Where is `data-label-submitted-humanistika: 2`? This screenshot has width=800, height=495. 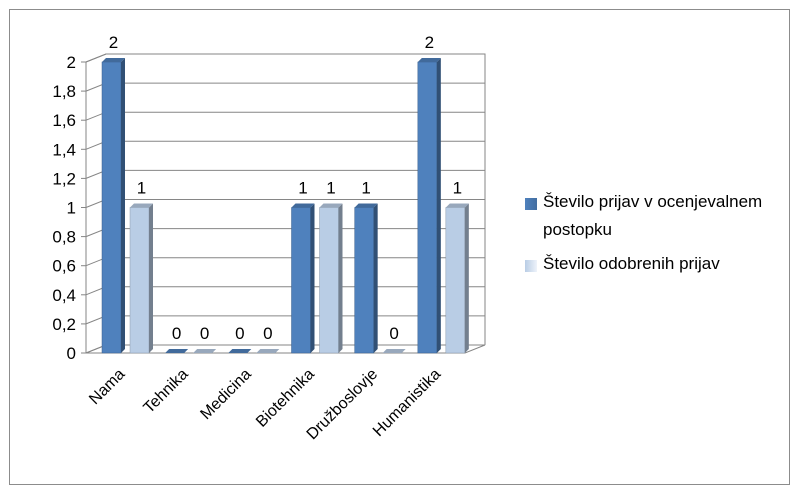 data-label-submitted-humanistika: 2 is located at coordinates (429, 42).